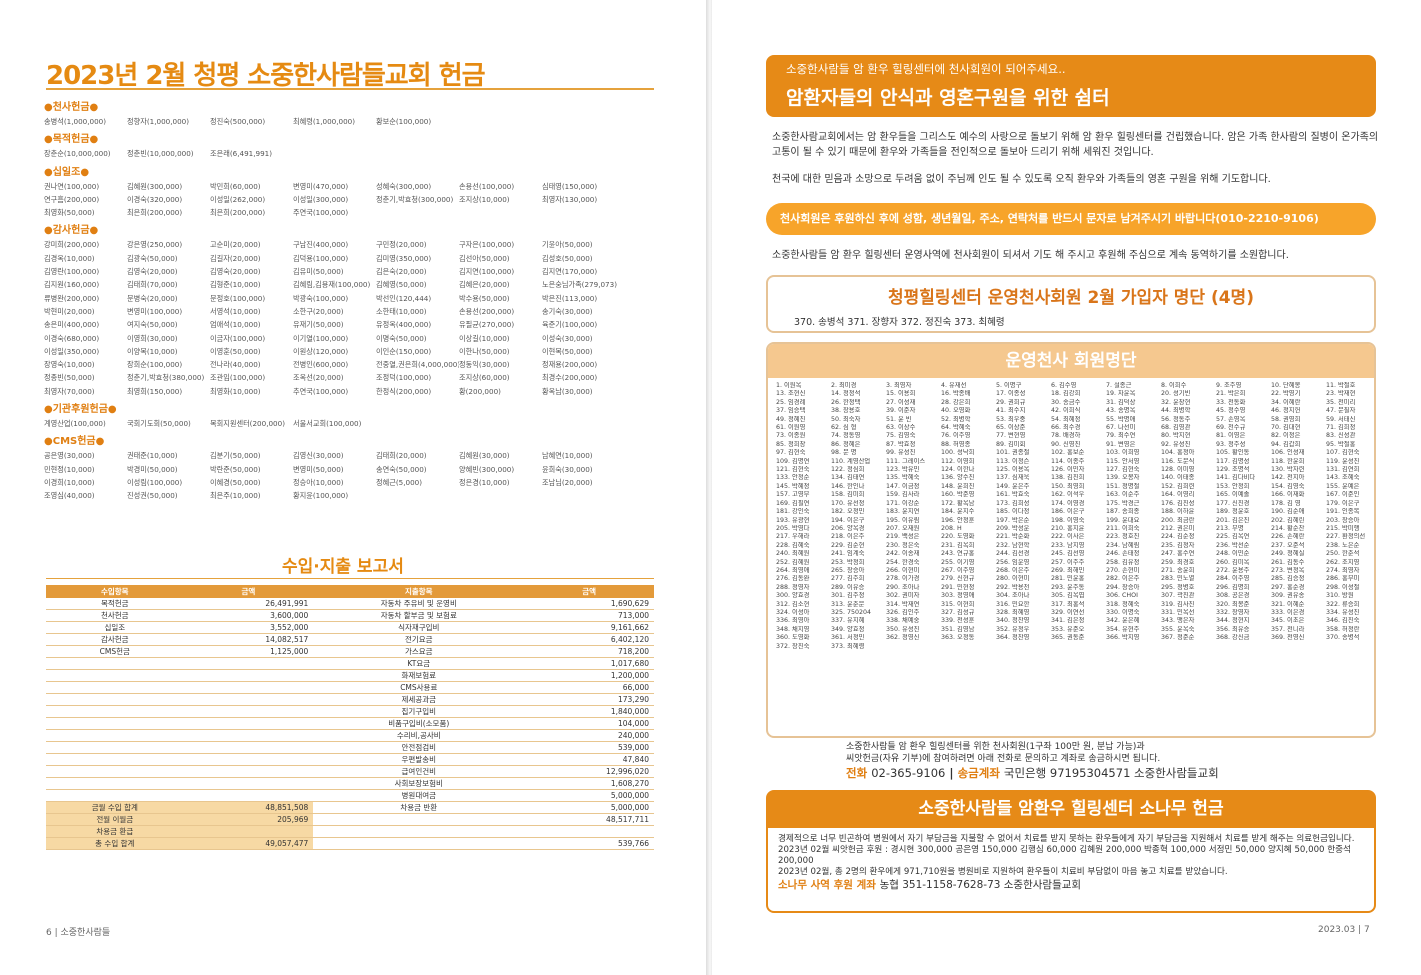  What do you see at coordinates (1343, 629) in the screenshot?
I see `member-entry: 358. 허정란` at bounding box center [1343, 629].